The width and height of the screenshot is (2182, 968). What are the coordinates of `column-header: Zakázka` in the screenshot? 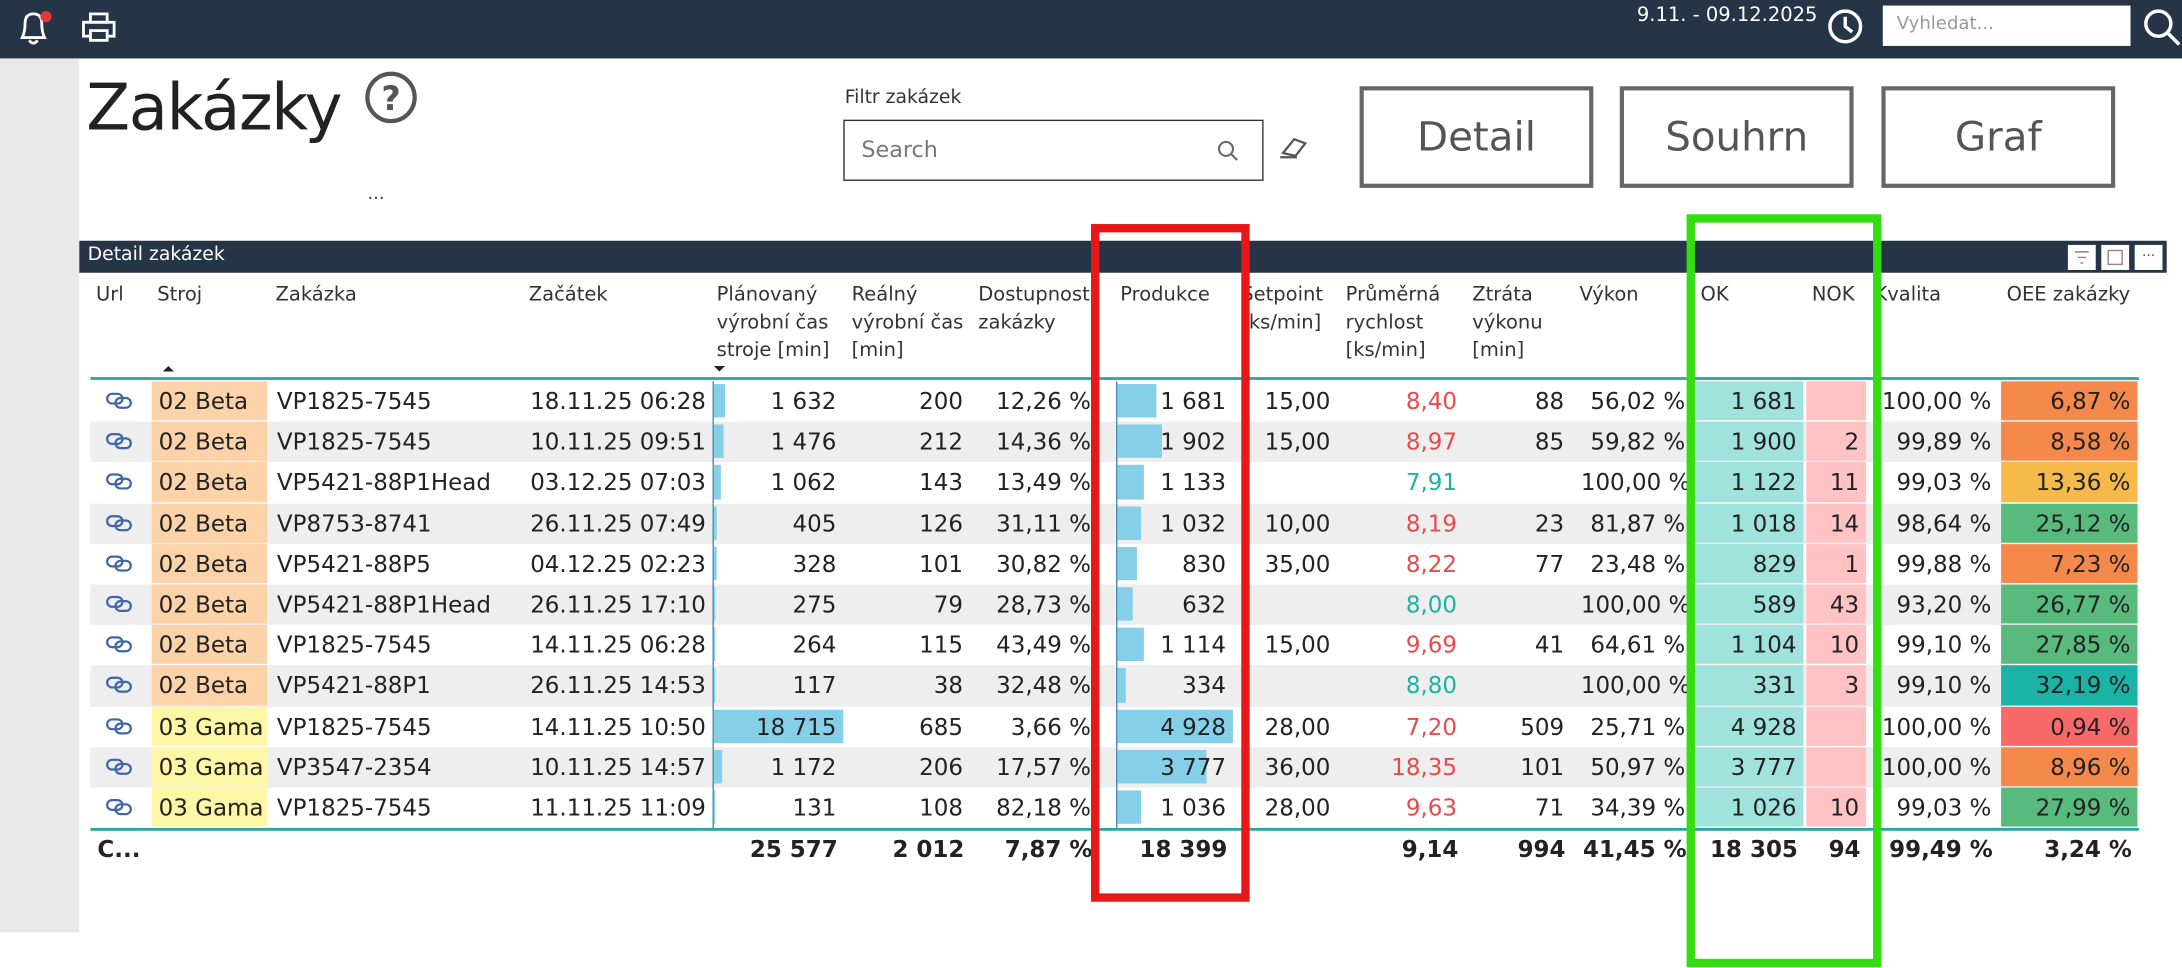 It's located at (316, 295).